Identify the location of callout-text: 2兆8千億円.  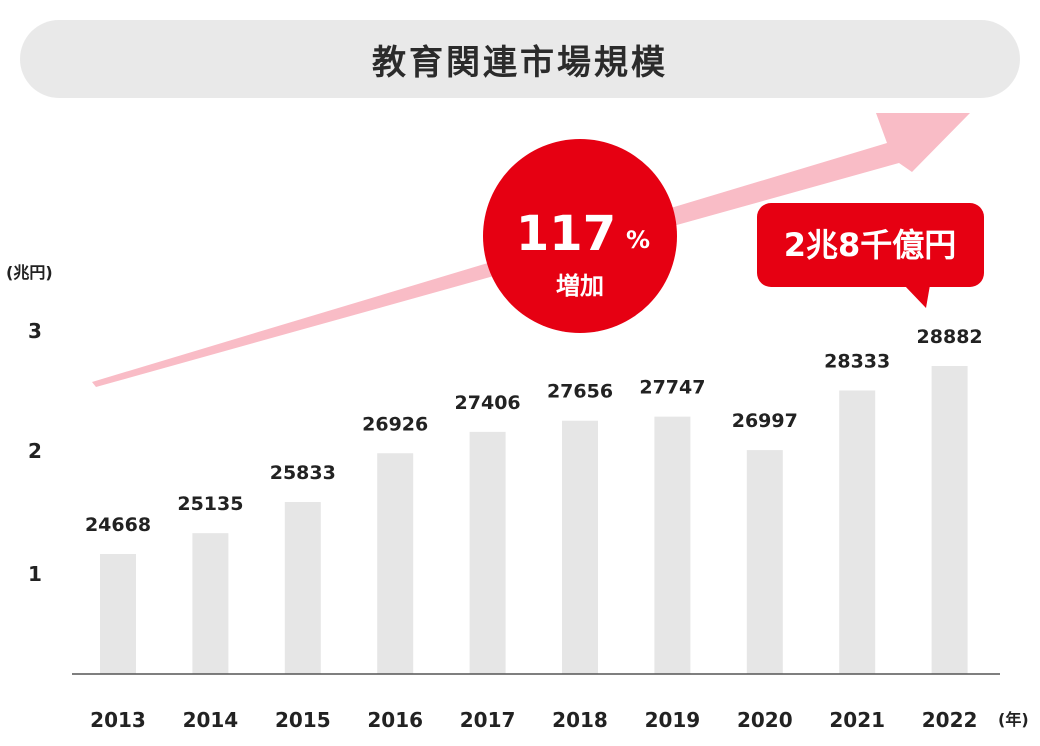
(870, 245).